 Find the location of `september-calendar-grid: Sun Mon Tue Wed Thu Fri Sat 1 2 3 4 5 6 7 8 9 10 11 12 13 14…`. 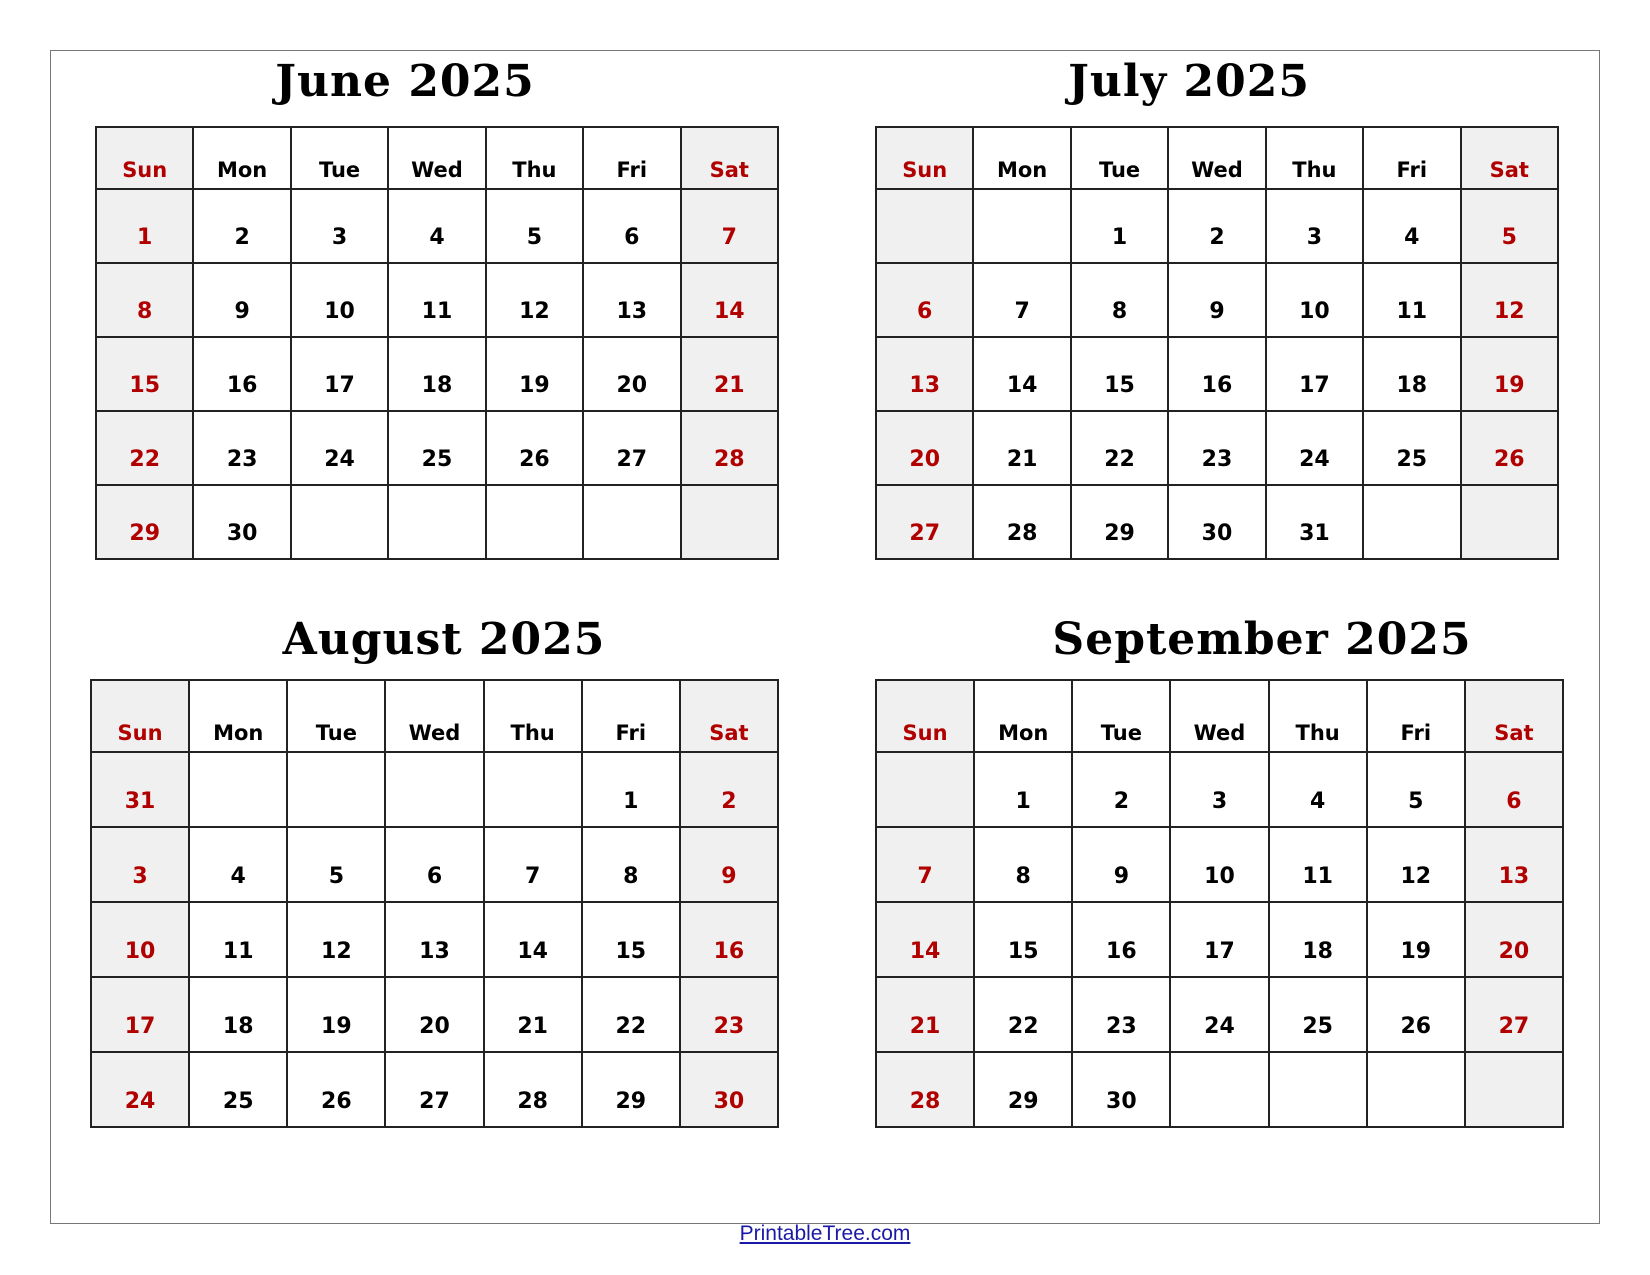

september-calendar-grid: Sun Mon Tue Wed Thu Fri Sat 1 2 3 4 5 6 7 8 9 10 11 12 13 14… is located at coordinates (1219, 903).